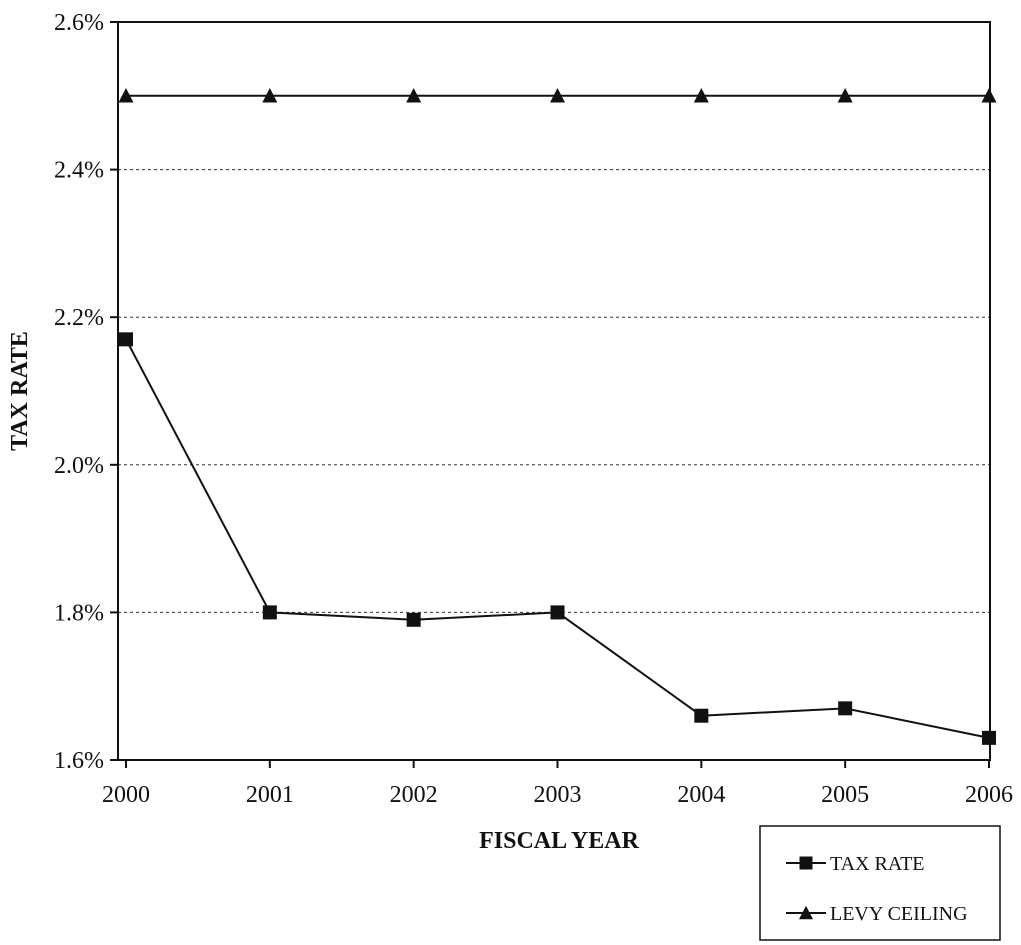 This screenshot has width=1021, height=945. Describe the element at coordinates (558, 795) in the screenshot. I see `x-tick-label: 2003` at that location.